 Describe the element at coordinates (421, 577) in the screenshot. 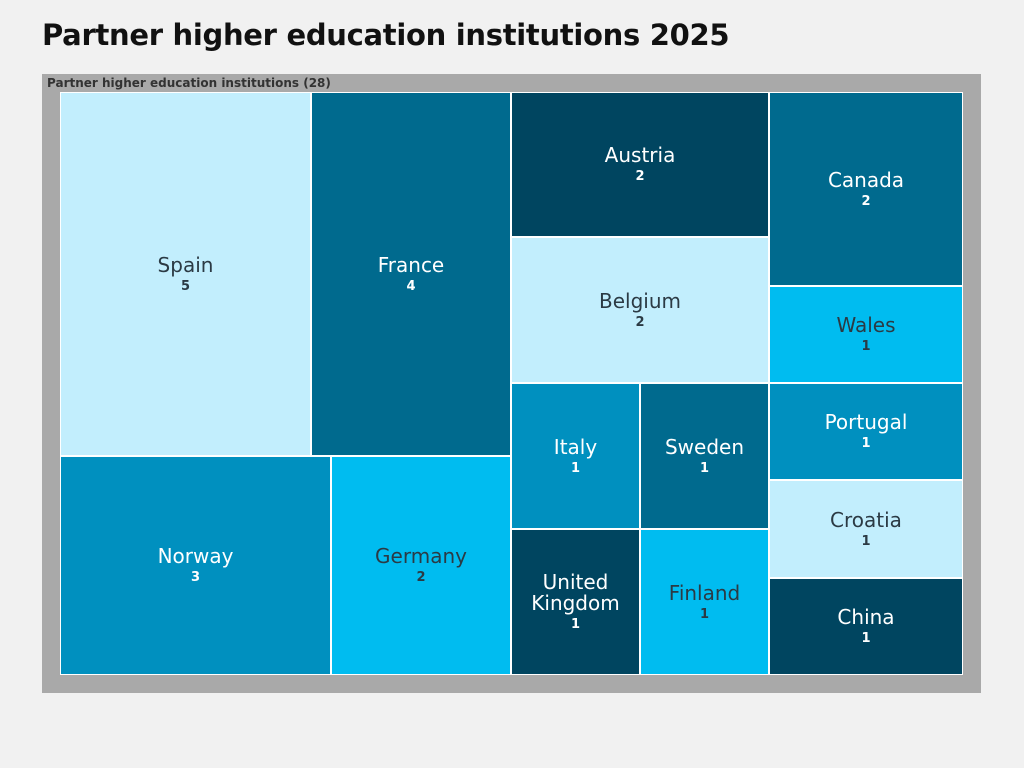

I see `tile-value-germany: 2` at that location.